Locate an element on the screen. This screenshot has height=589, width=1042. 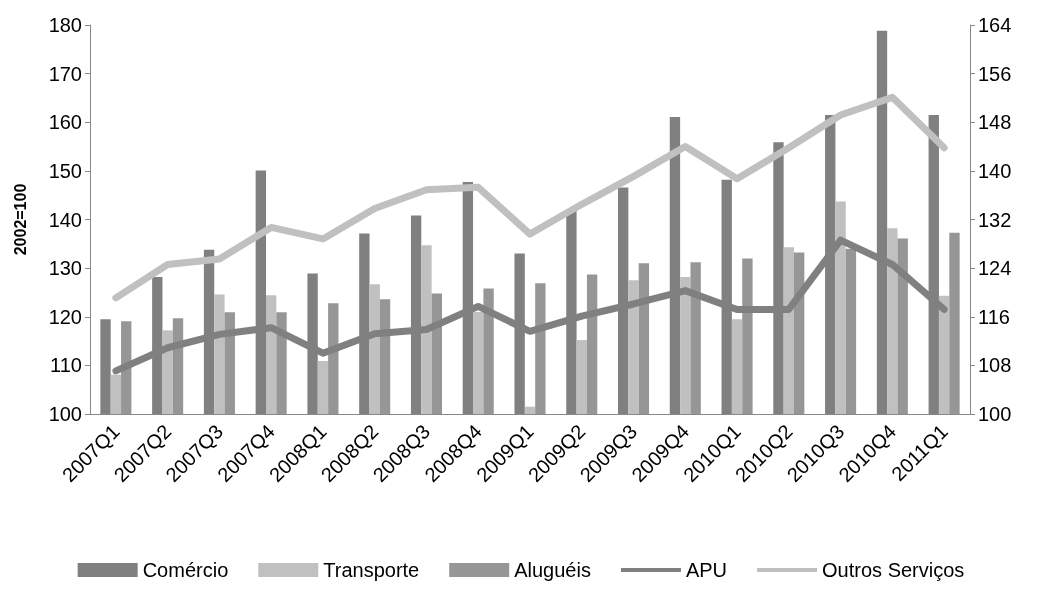
legend-label: Comércio is located at coordinates (185, 570).